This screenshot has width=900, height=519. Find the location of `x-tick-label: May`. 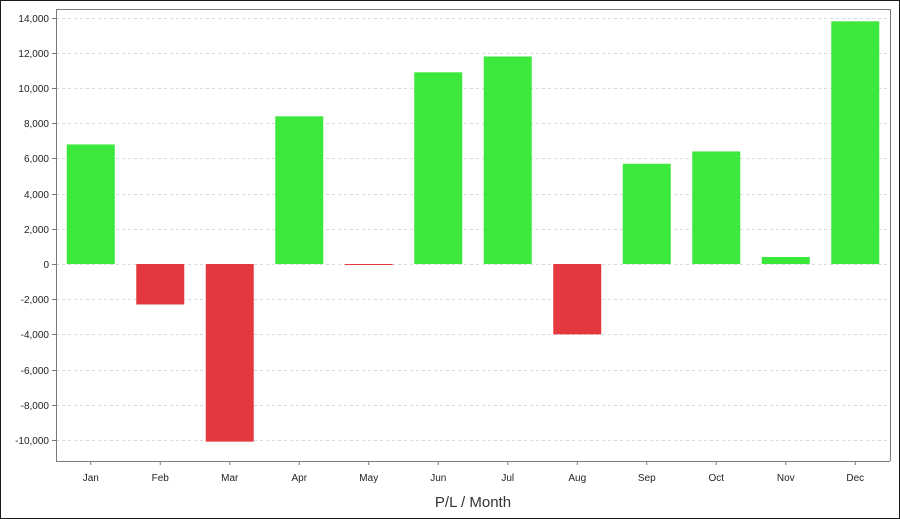

x-tick-label: May is located at coordinates (368, 478).